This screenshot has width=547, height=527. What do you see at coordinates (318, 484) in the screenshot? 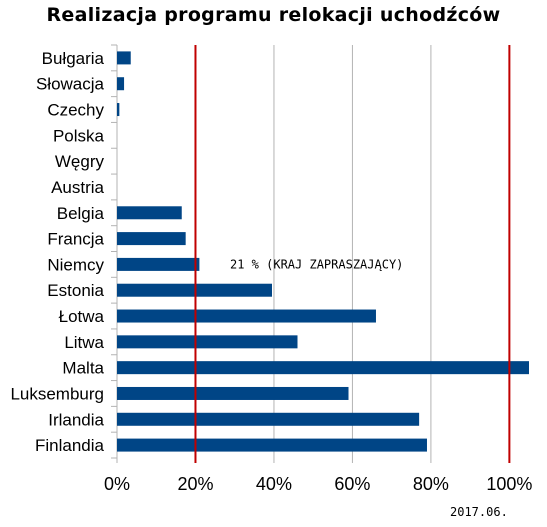
I see `x-tick-labels: 0% 20% 40% 60% 80% 100%` at bounding box center [318, 484].